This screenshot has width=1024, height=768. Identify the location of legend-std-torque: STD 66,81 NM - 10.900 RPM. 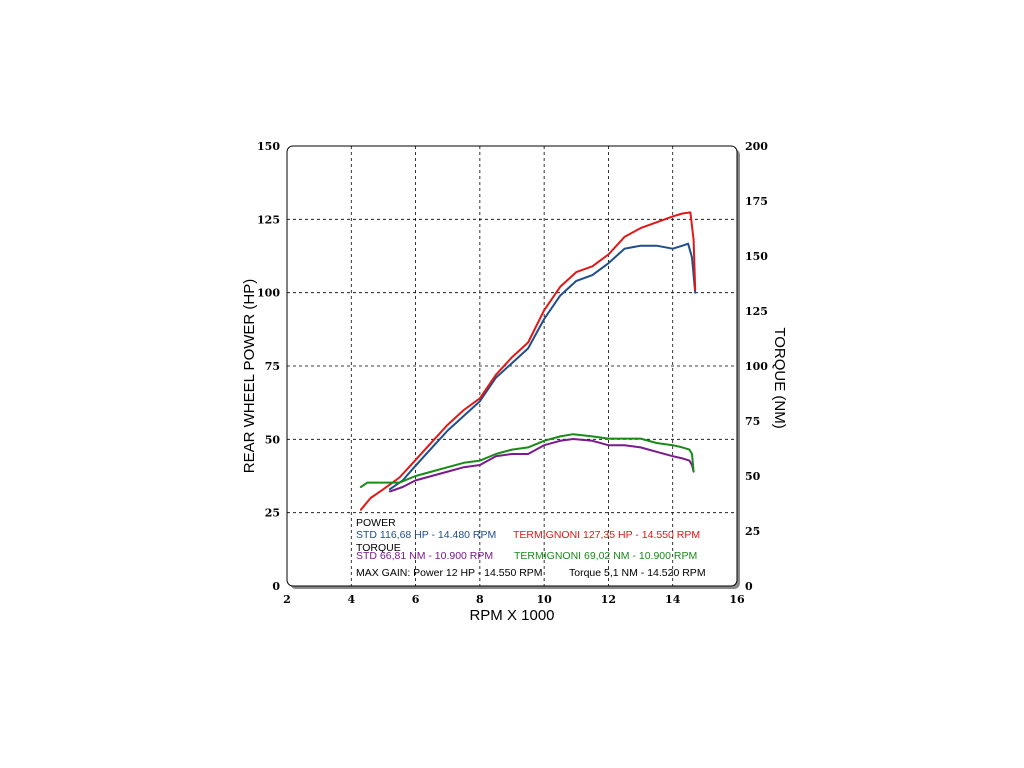
(424, 556).